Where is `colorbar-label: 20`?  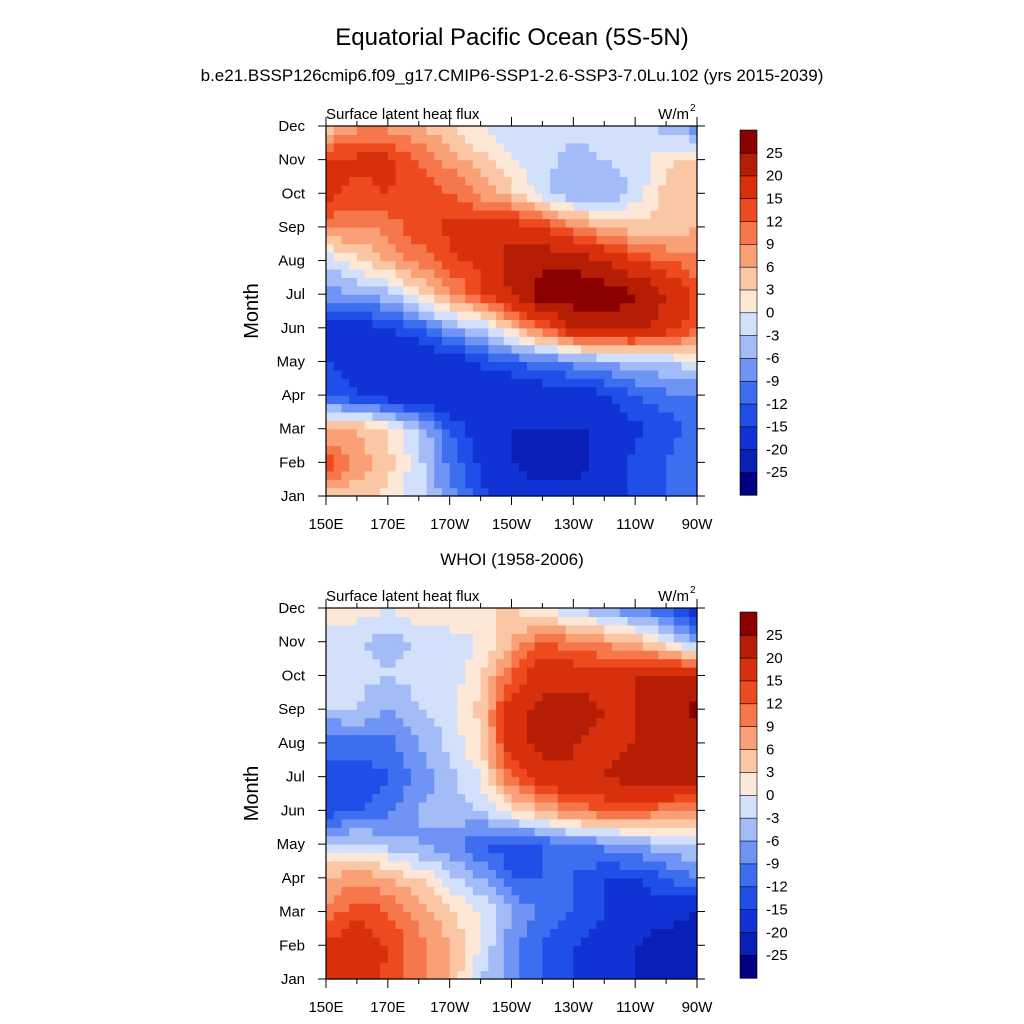
colorbar-label: 20 is located at coordinates (774, 176).